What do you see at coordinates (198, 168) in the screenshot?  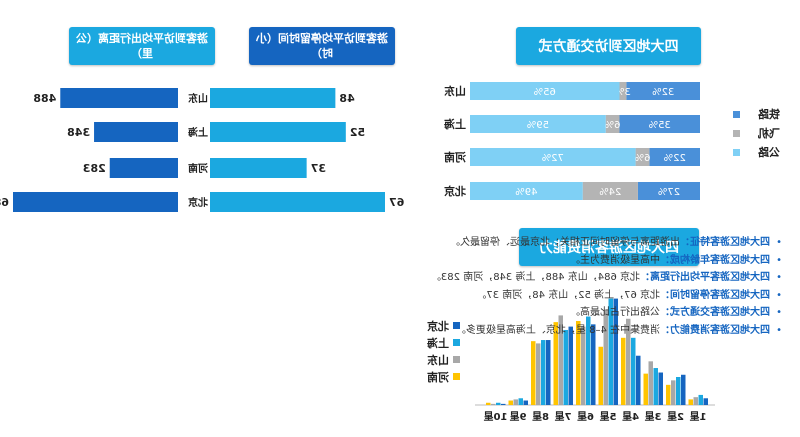 I see `stay-hours-category-label: 河南` at bounding box center [198, 168].